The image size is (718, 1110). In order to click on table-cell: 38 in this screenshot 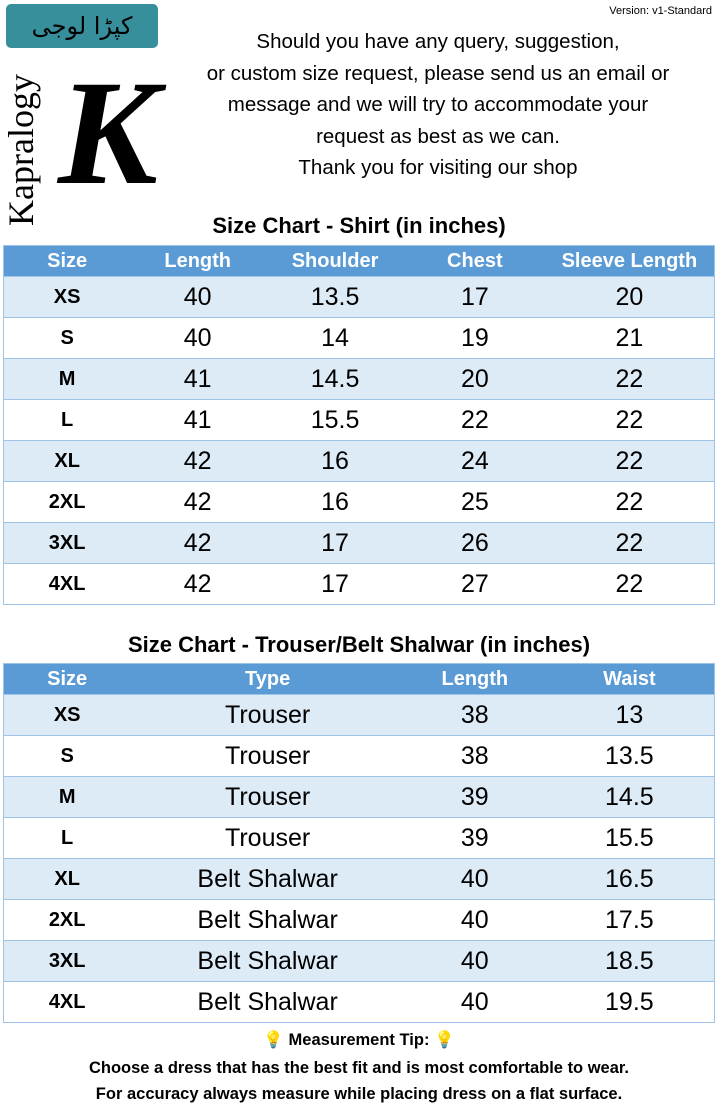, I will do `click(474, 715)`.